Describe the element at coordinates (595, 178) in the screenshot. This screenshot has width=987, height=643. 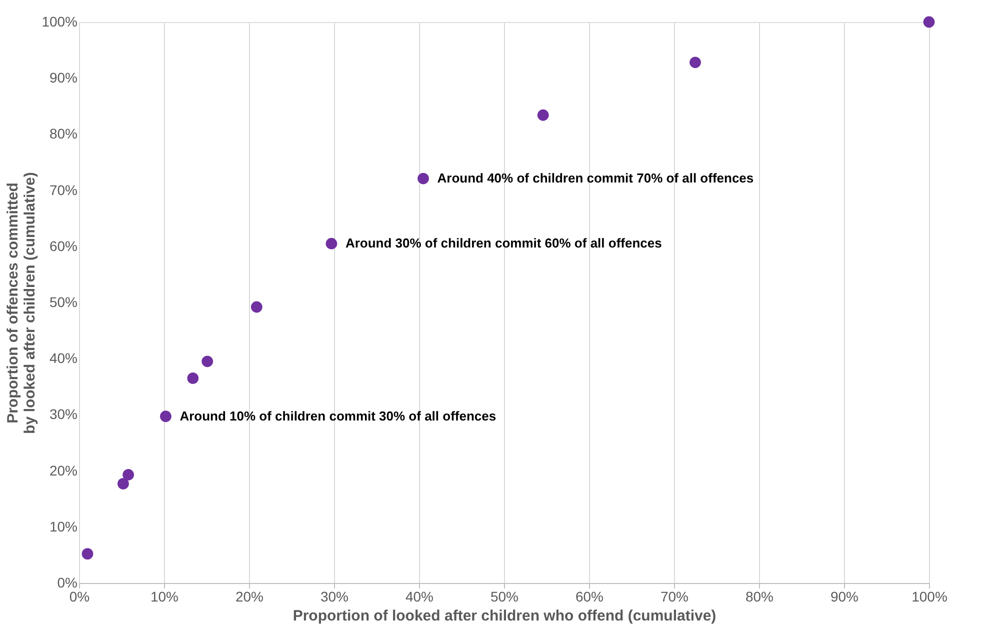
I see `annotation: Around 40% of children commit 70% of all offences` at that location.